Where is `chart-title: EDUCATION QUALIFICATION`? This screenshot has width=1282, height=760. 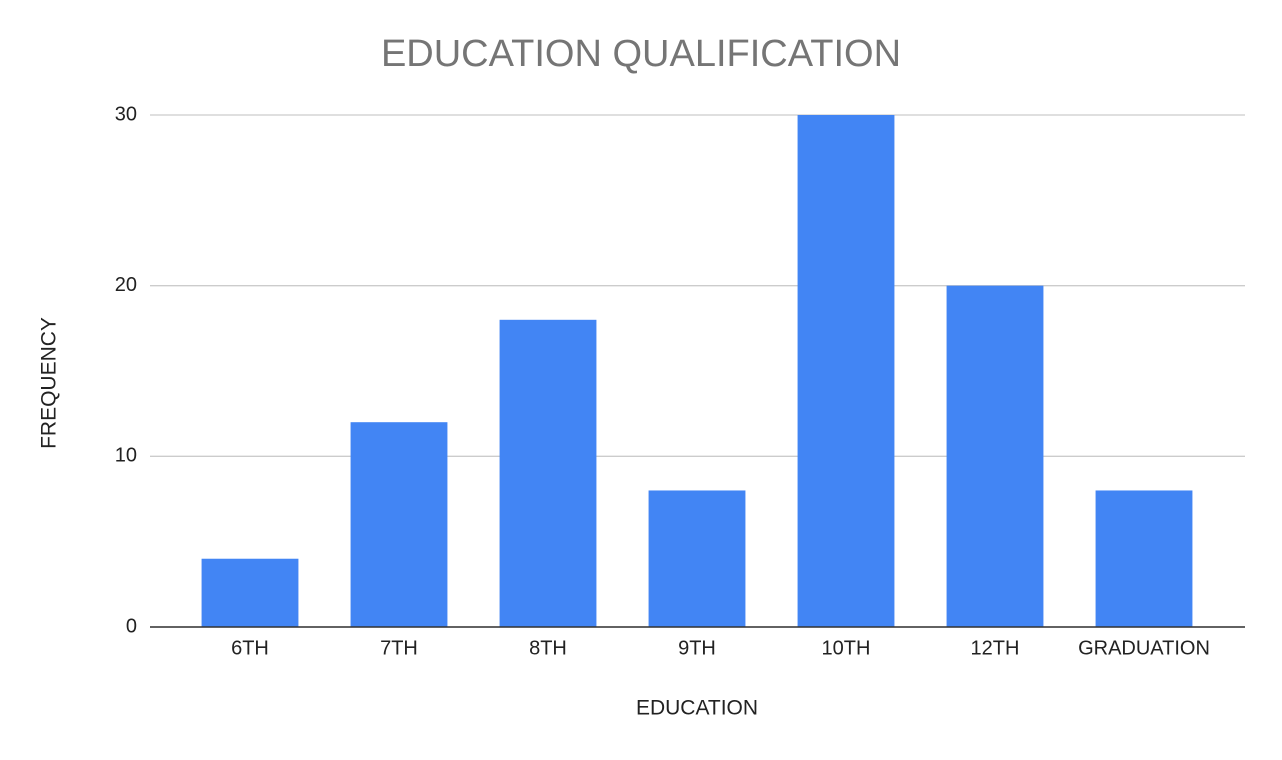
chart-title: EDUCATION QUALIFICATION is located at coordinates (641, 54).